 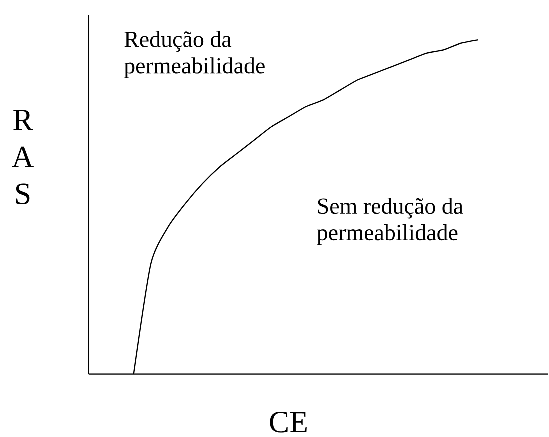 What do you see at coordinates (23, 157) in the screenshot?
I see `y-axis-title: RAS` at bounding box center [23, 157].